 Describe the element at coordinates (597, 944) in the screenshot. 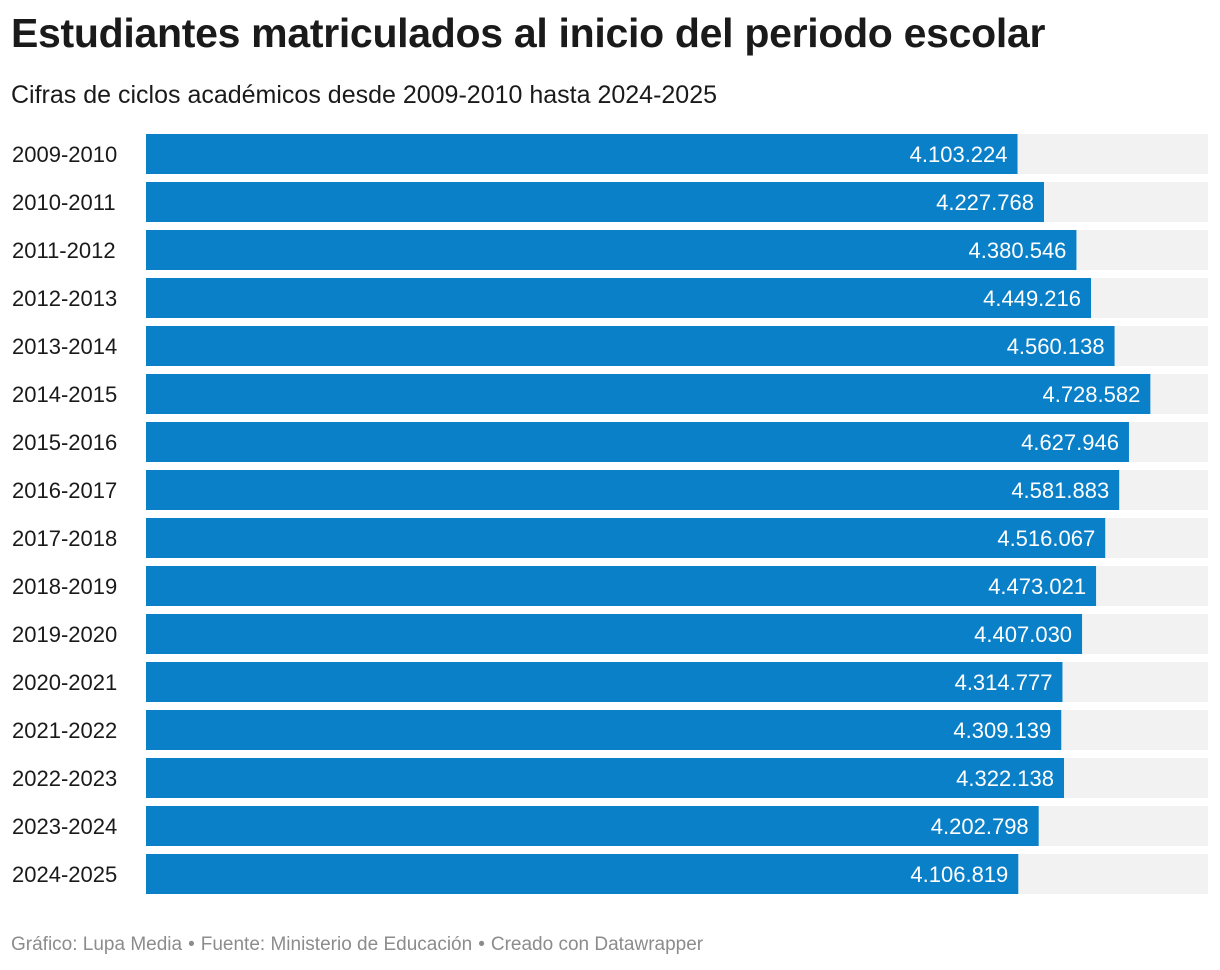

I see `footer-tool: Creado con Datawrapper` at that location.